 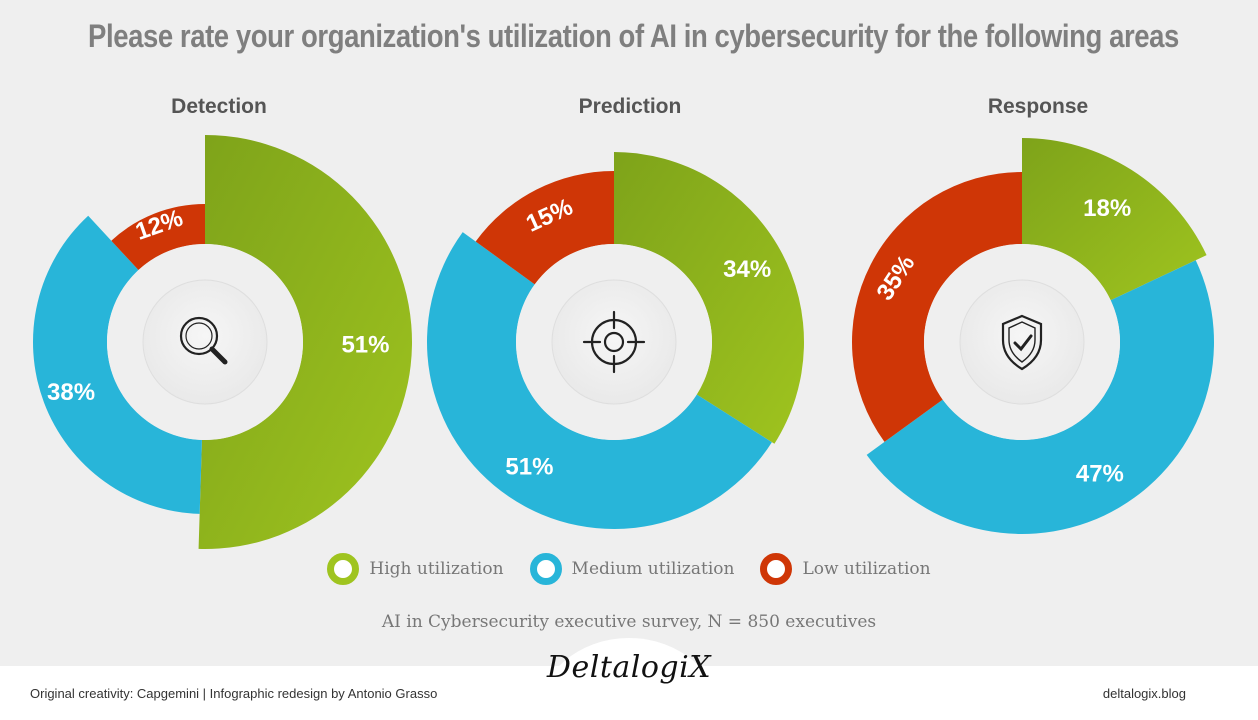 I want to click on chart-title-response: Response, so click(x=1038, y=106).